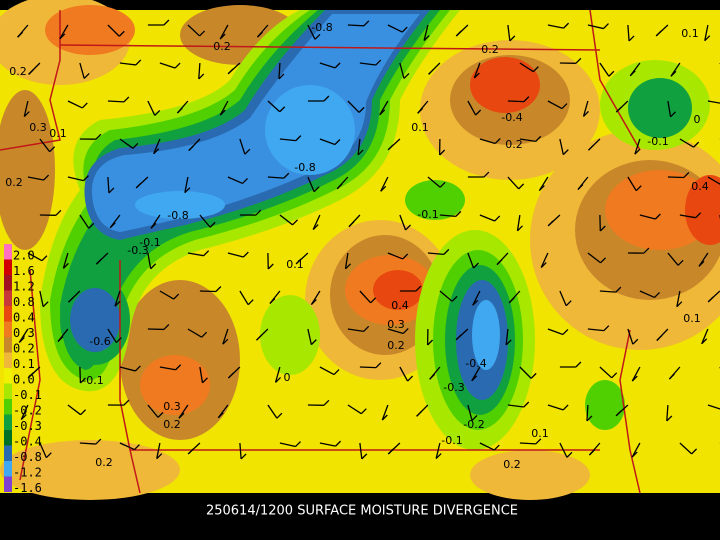  Describe the element at coordinates (58, 133) in the screenshot. I see `contour-label: 0.1` at that location.